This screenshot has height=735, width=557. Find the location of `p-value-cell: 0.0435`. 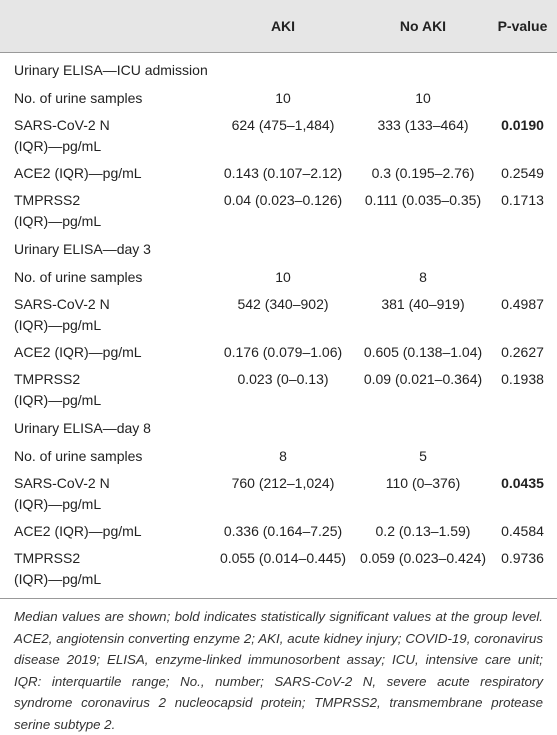

p-value-cell: 0.0435 is located at coordinates (522, 483).